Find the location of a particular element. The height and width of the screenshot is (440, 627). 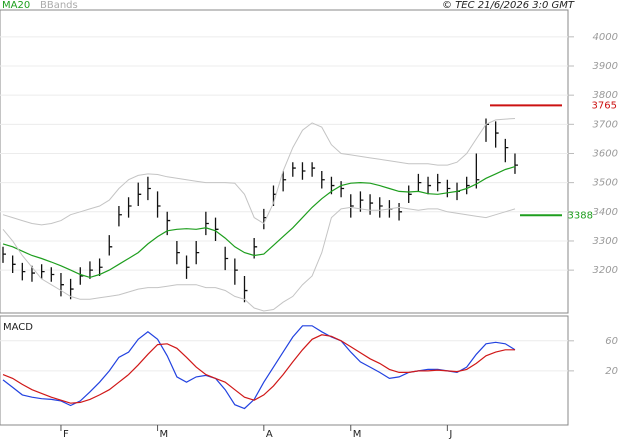

level-label: 3765 is located at coordinates (604, 105).